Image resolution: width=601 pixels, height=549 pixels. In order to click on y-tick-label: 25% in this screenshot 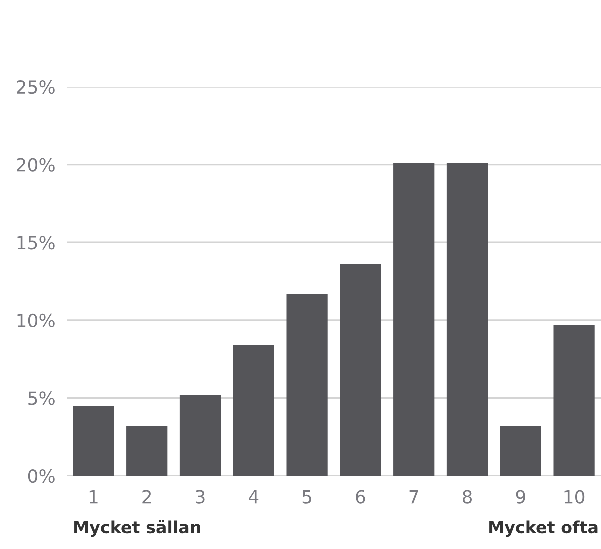, I will do `click(36, 87)`.